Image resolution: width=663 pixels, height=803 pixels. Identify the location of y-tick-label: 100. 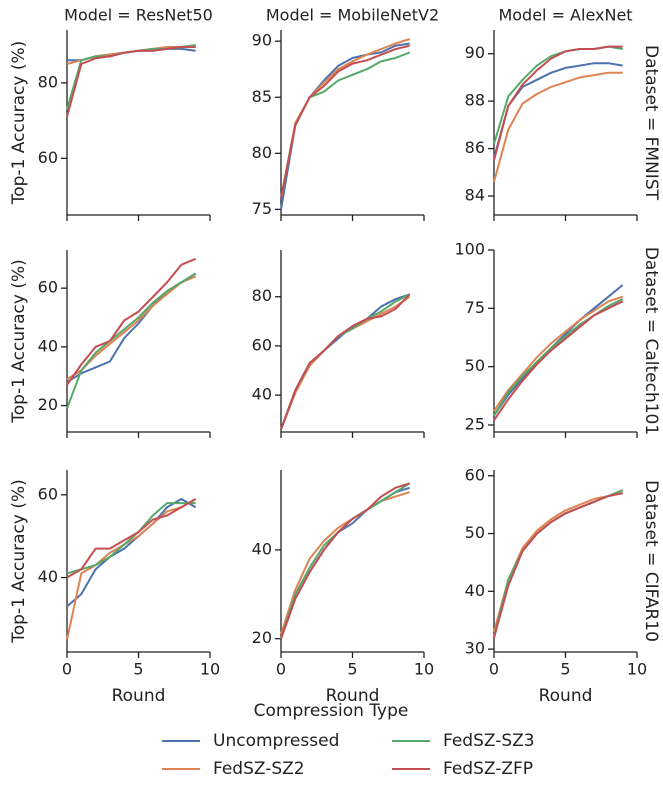
(469, 249).